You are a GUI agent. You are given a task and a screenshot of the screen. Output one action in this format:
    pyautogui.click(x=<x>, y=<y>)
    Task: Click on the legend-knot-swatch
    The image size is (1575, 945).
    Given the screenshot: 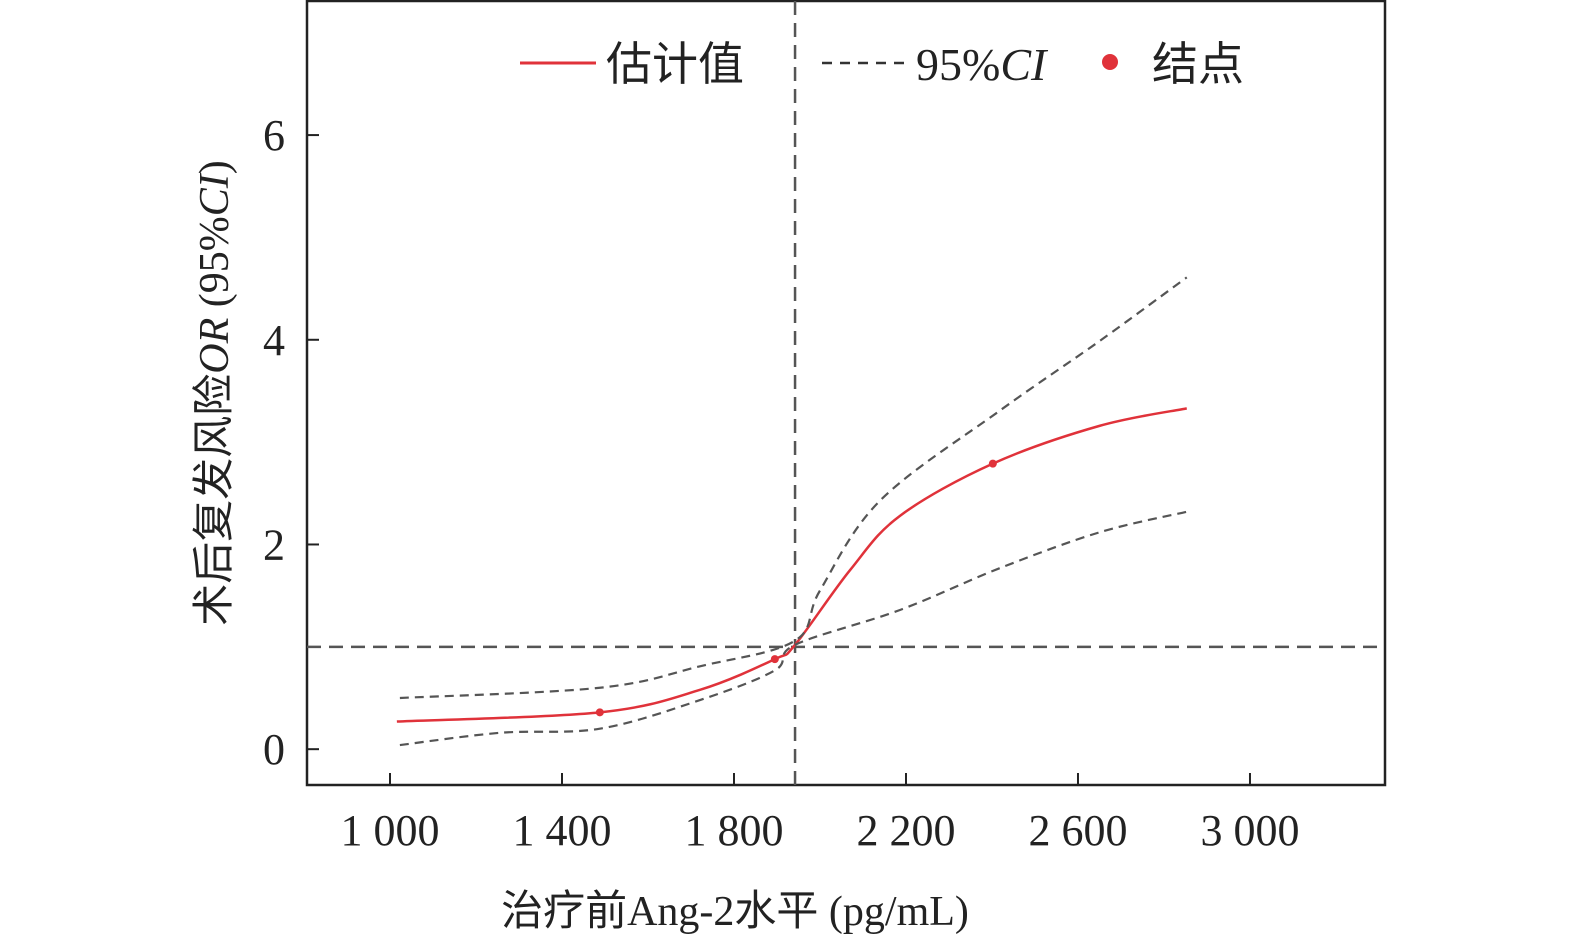 What is the action you would take?
    pyautogui.click(x=1110, y=62)
    